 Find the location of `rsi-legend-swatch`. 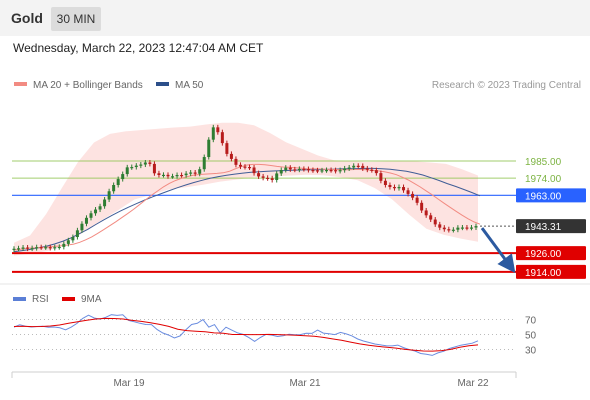

rsi-legend-swatch is located at coordinates (68, 299).